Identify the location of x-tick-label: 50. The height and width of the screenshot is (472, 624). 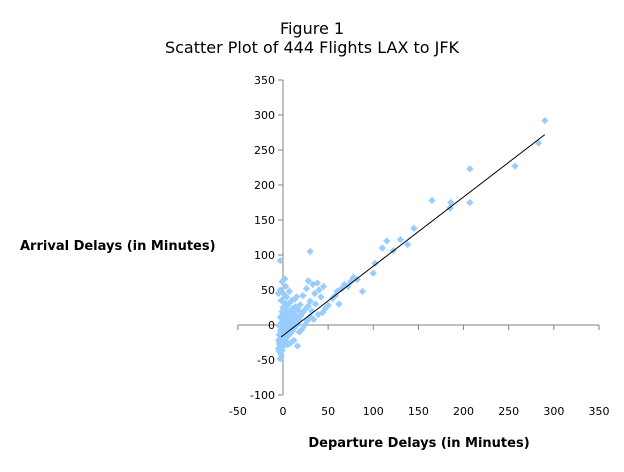
(328, 411).